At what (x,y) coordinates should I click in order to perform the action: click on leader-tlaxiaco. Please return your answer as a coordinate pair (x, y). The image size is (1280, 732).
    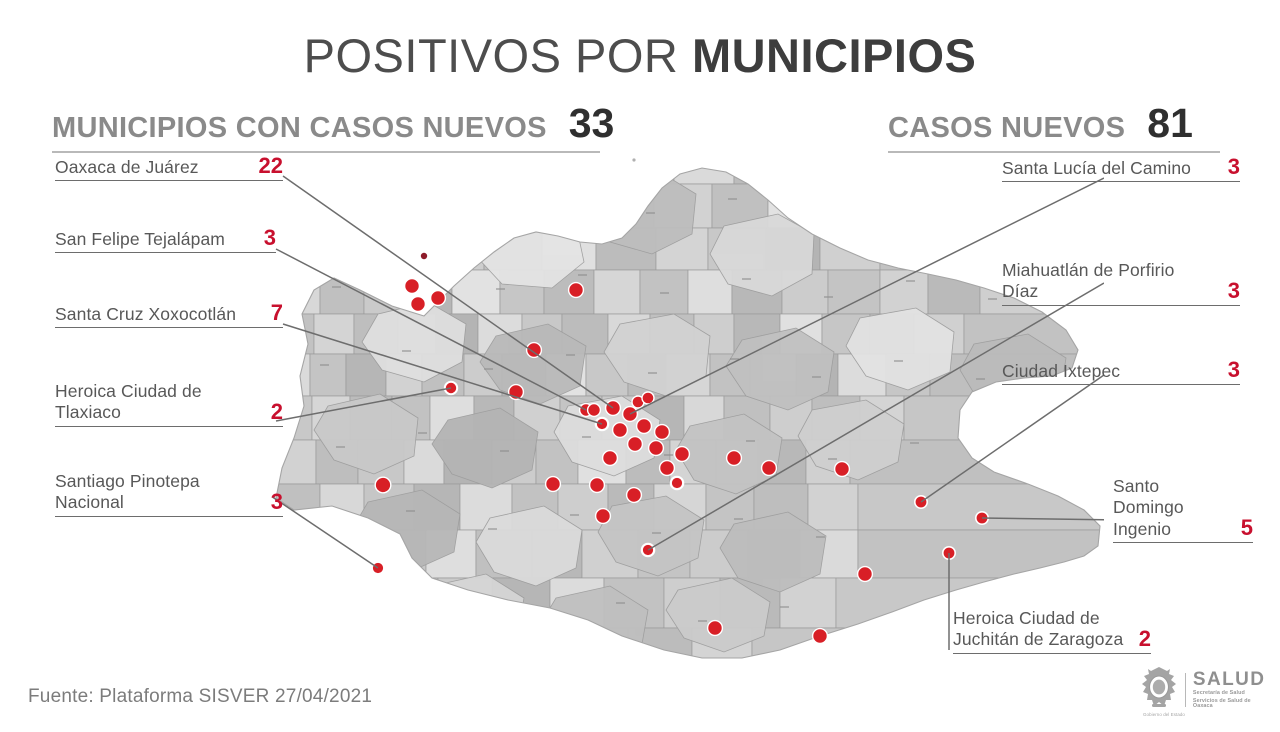
    Looking at the image, I should click on (363, 404).